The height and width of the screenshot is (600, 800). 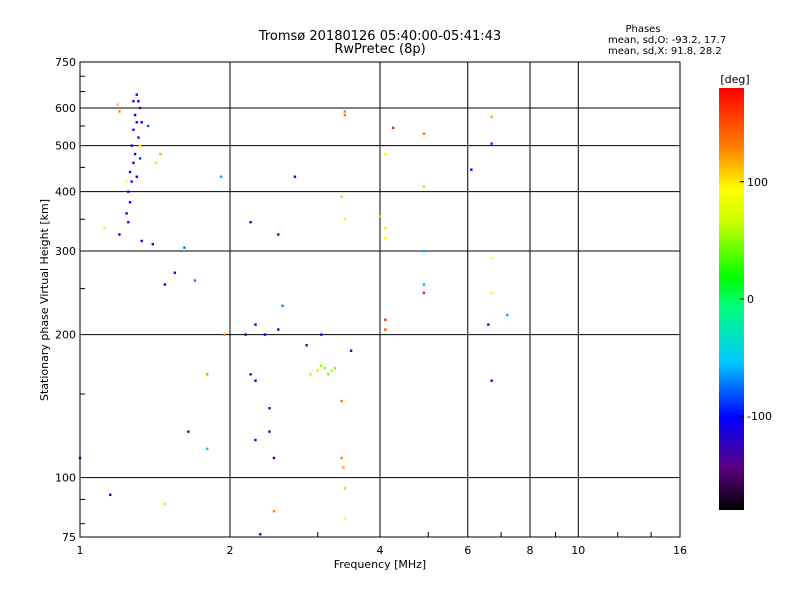 I want to click on x-tick-label: 4, so click(x=380, y=550).